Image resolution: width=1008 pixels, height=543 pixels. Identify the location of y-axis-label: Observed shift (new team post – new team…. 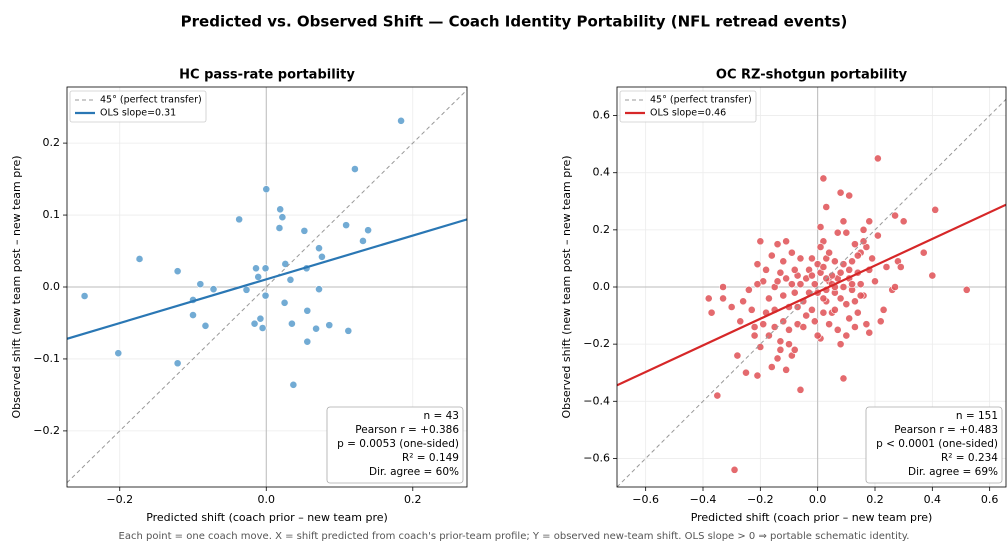
(16, 286).